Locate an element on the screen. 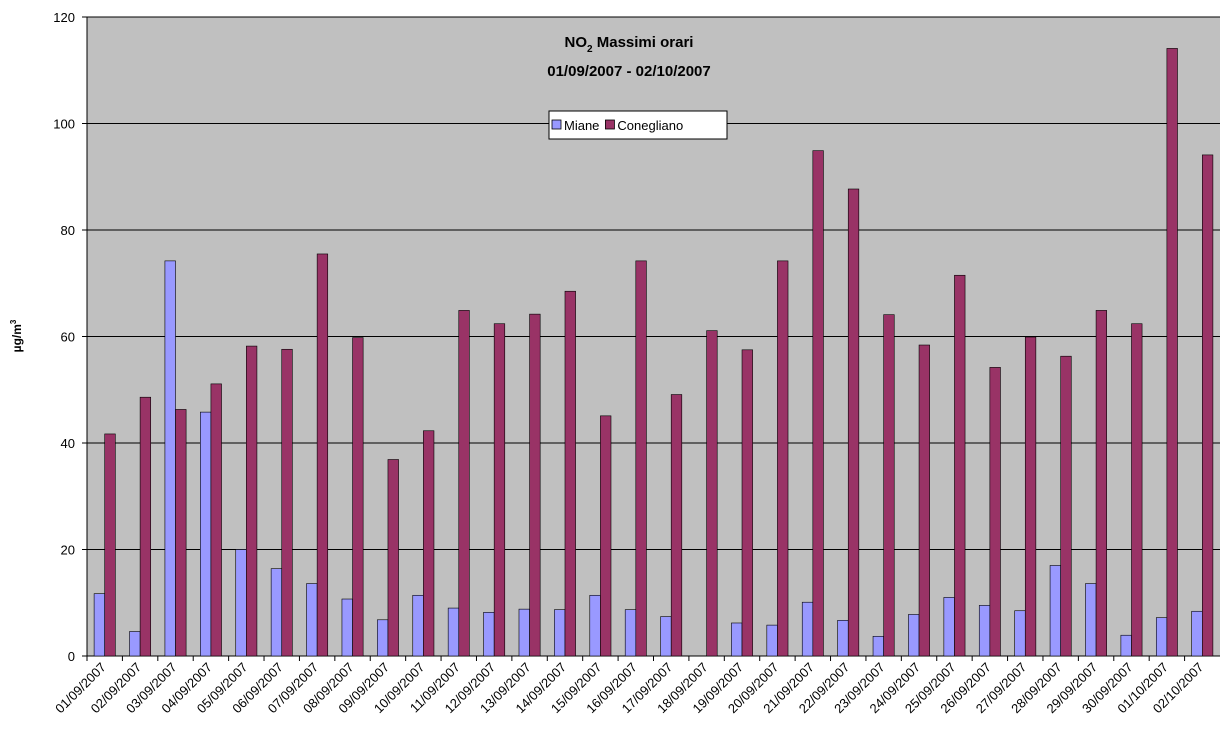 This screenshot has height=747, width=1220. y-tick-label: 40 is located at coordinates (68, 443).